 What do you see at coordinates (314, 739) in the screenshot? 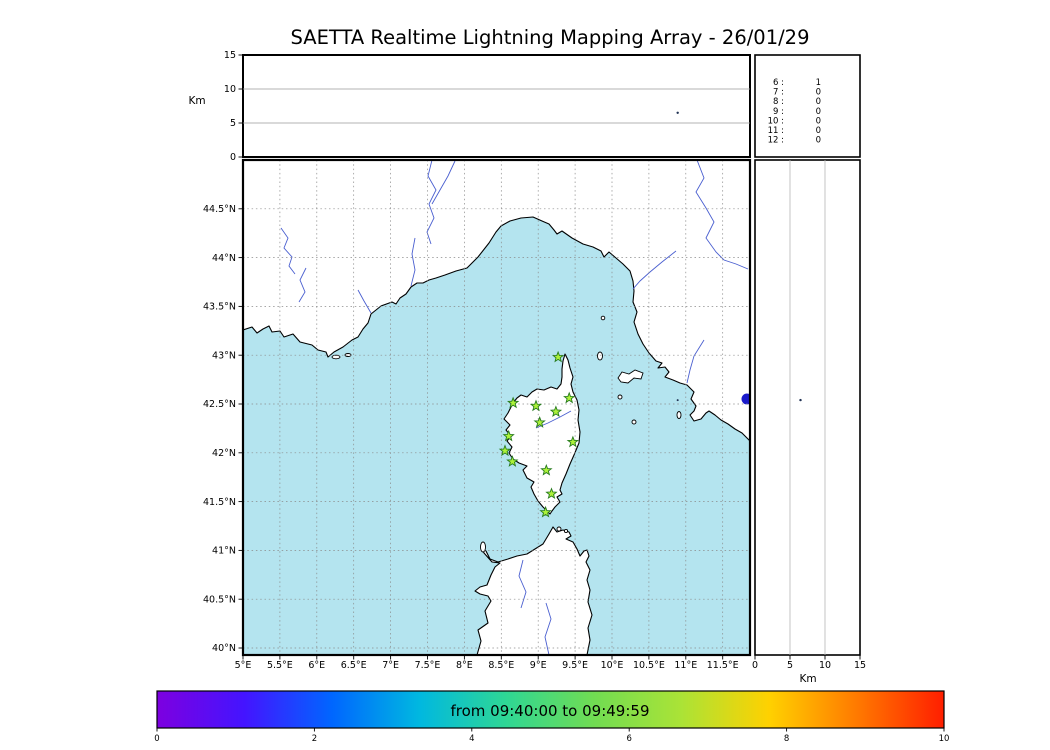
I see `colorbar-tick-label: 2` at bounding box center [314, 739].